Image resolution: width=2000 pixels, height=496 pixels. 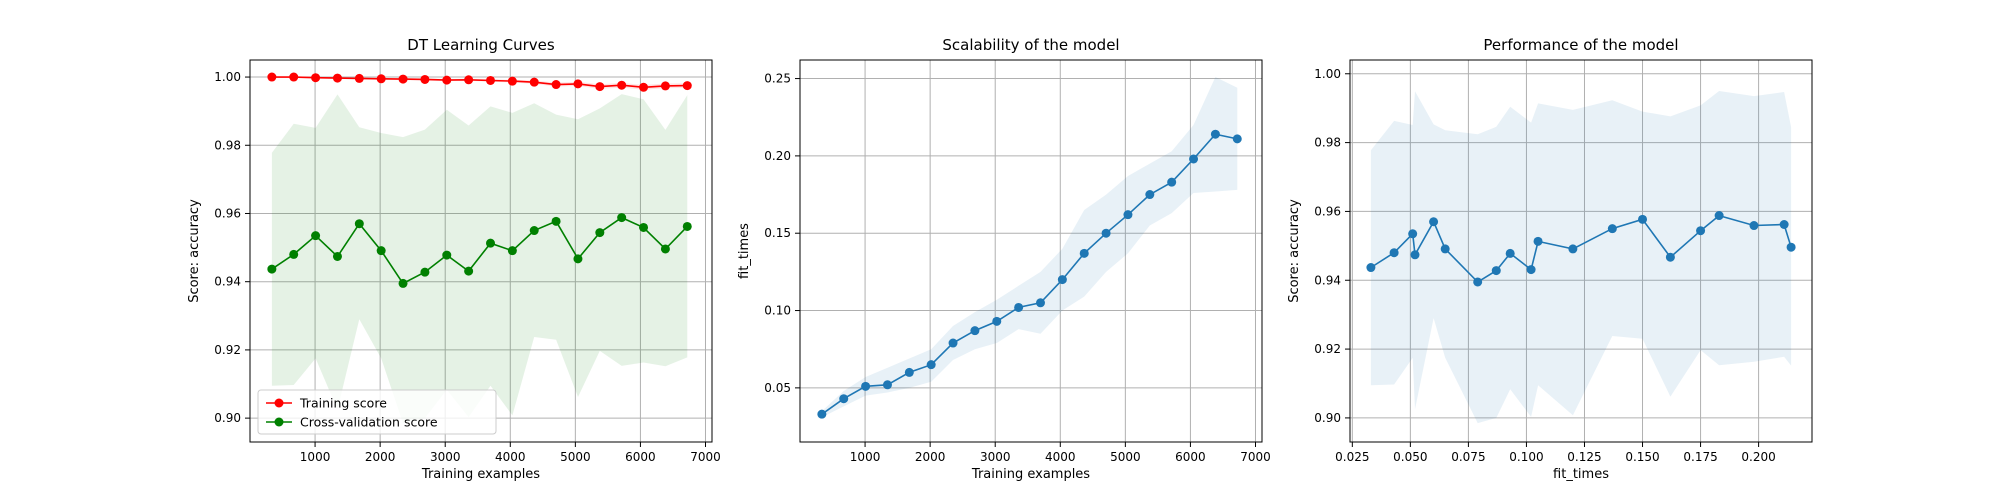 I want to click on x-axis-label: fit_times, so click(x=1581, y=474).